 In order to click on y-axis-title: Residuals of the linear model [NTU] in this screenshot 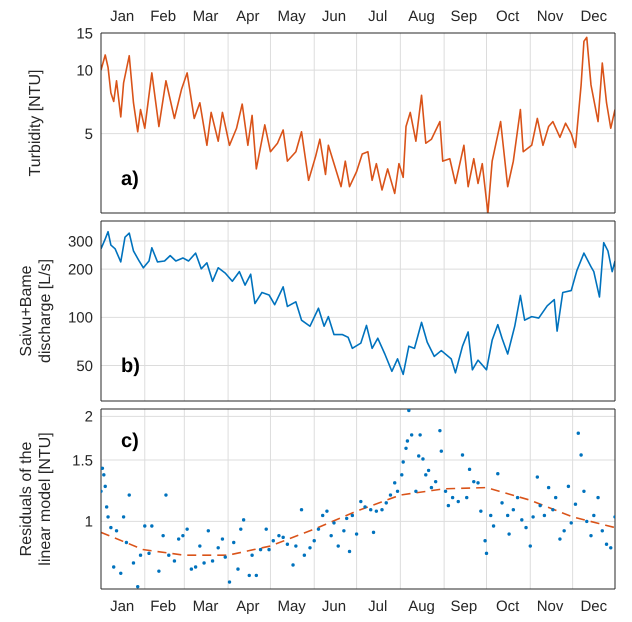, I will do `click(36, 499)`.